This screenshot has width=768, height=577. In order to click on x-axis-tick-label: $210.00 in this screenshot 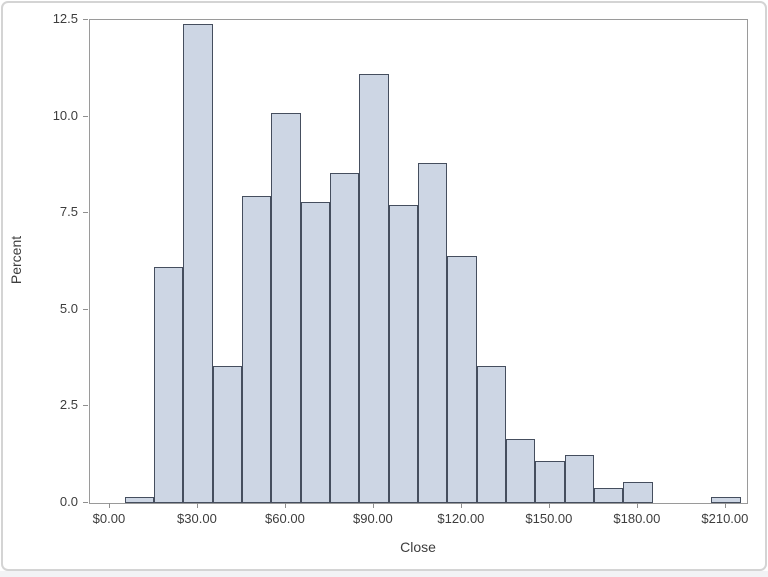, I will do `click(725, 518)`.